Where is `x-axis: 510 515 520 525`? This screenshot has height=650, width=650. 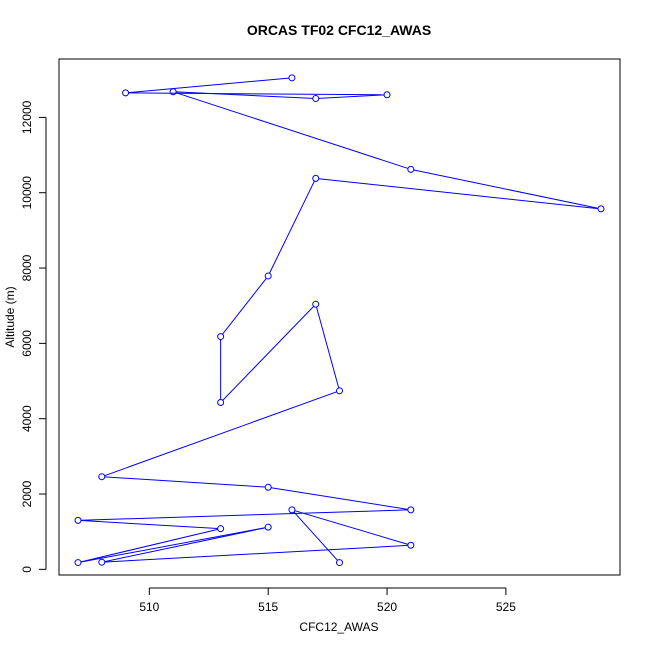
x-axis: 510 515 520 525 is located at coordinates (327, 600).